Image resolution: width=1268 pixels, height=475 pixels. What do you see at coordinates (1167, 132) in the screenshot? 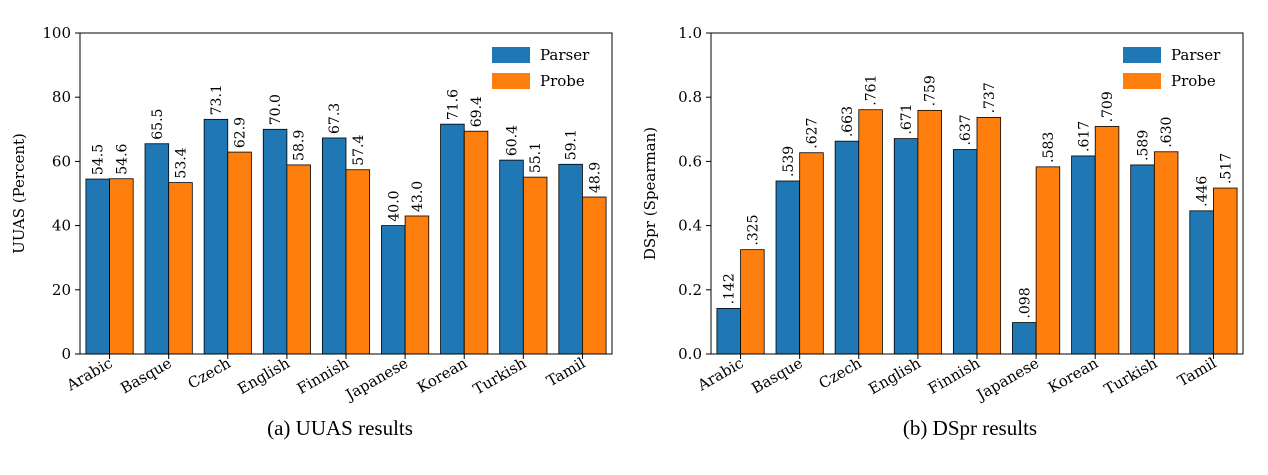
I see `value-label: .630` at bounding box center [1167, 132].